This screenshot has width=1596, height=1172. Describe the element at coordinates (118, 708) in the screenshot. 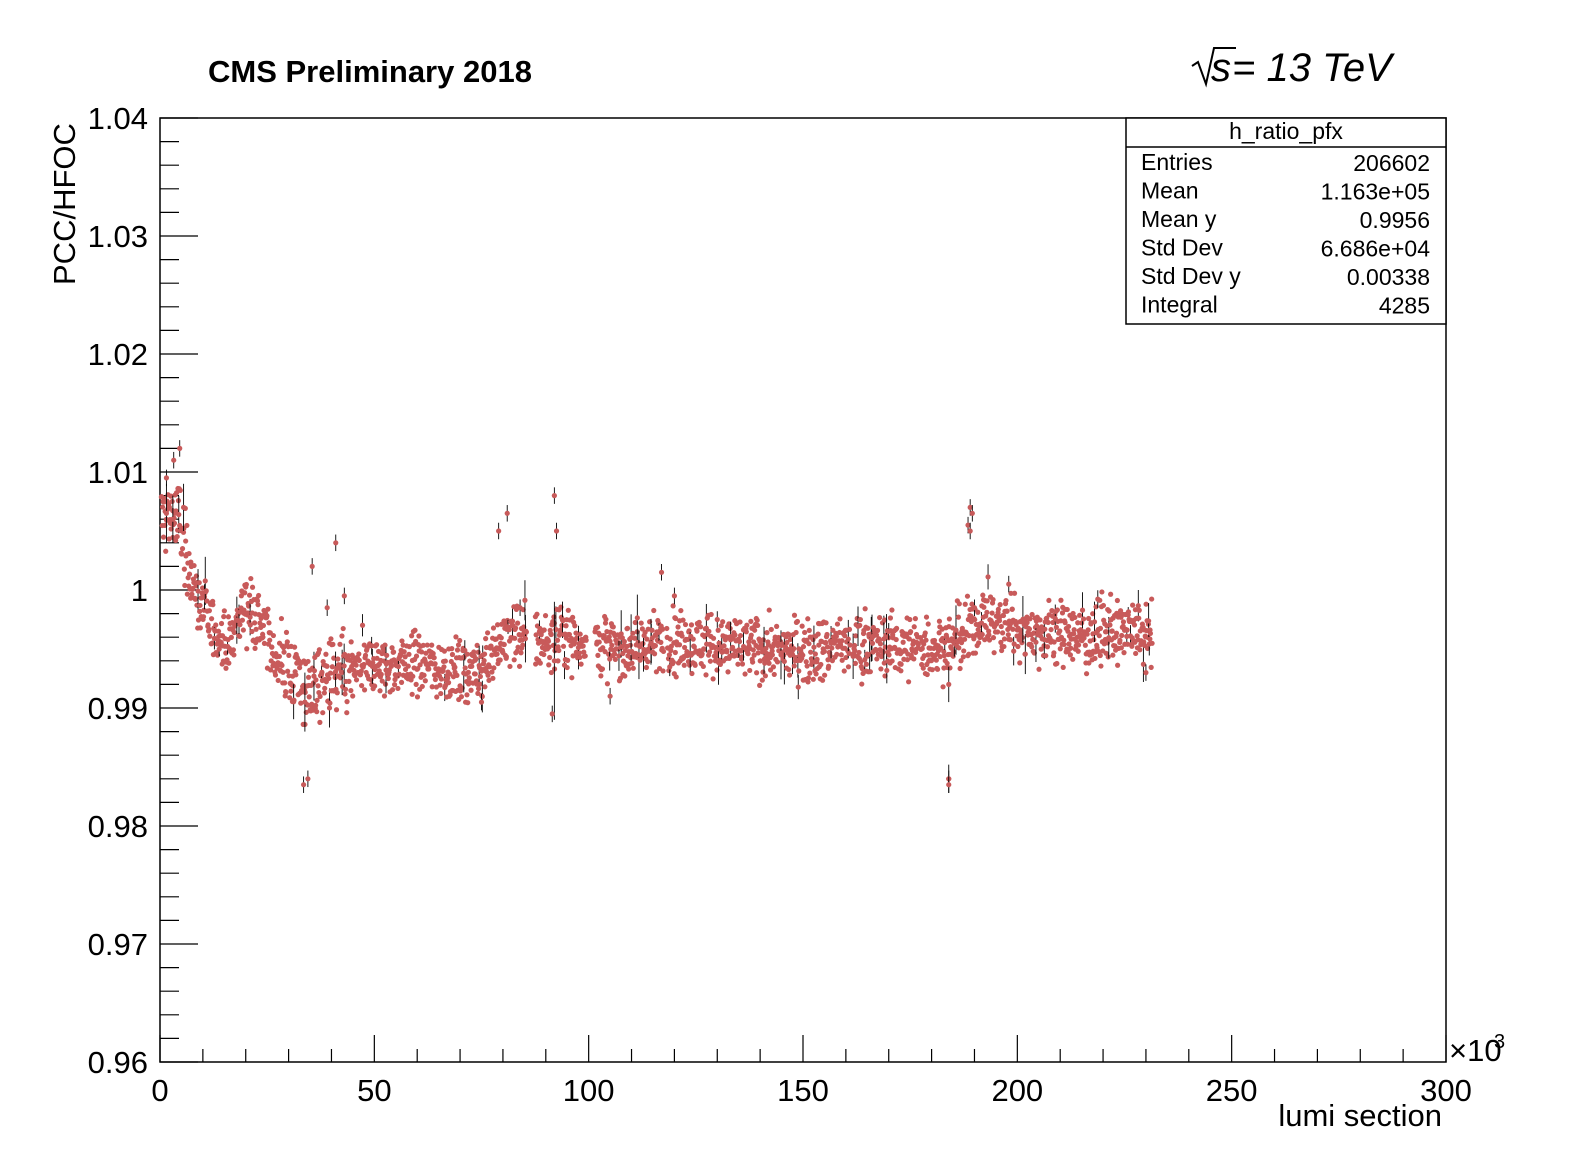

I see `y-tick-label: 0.99` at that location.